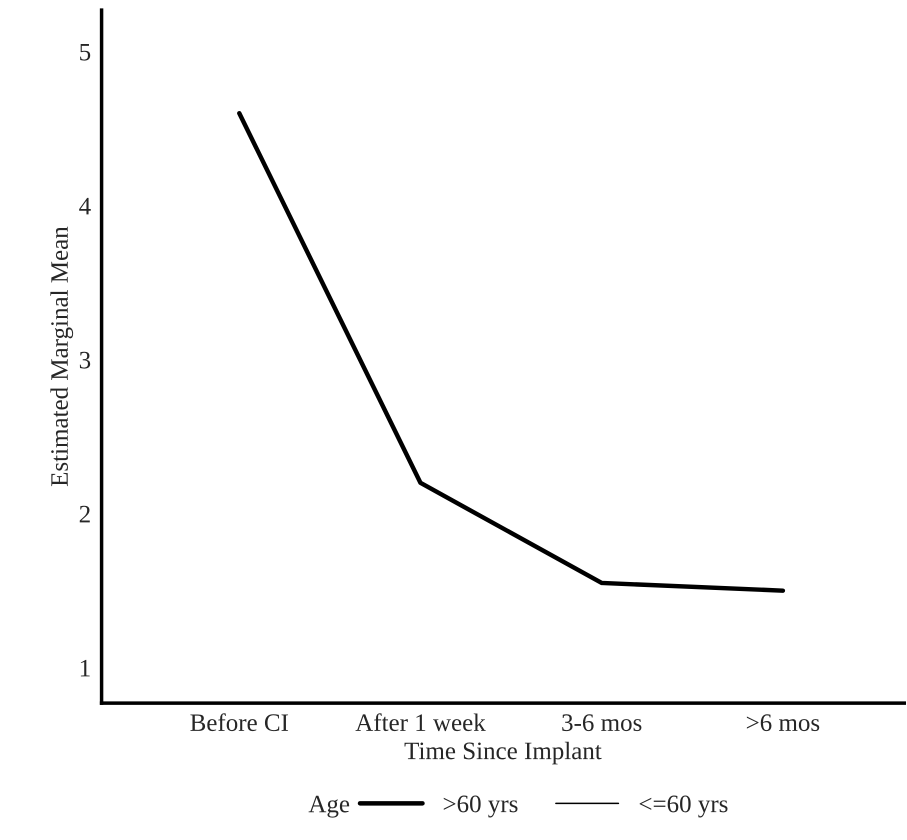 The height and width of the screenshot is (840, 907). I want to click on legend-label: >60 yrs, so click(481, 806).